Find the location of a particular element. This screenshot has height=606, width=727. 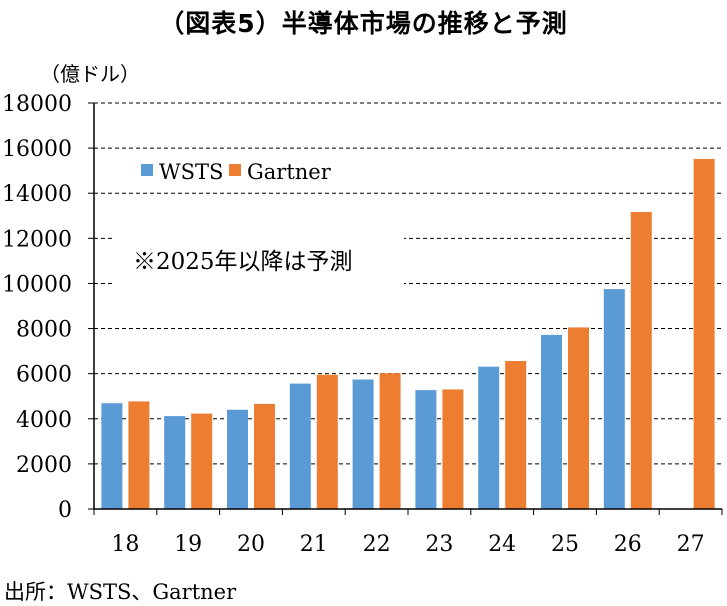

forecast-note: ※2025年以降は予測 is located at coordinates (258, 261).